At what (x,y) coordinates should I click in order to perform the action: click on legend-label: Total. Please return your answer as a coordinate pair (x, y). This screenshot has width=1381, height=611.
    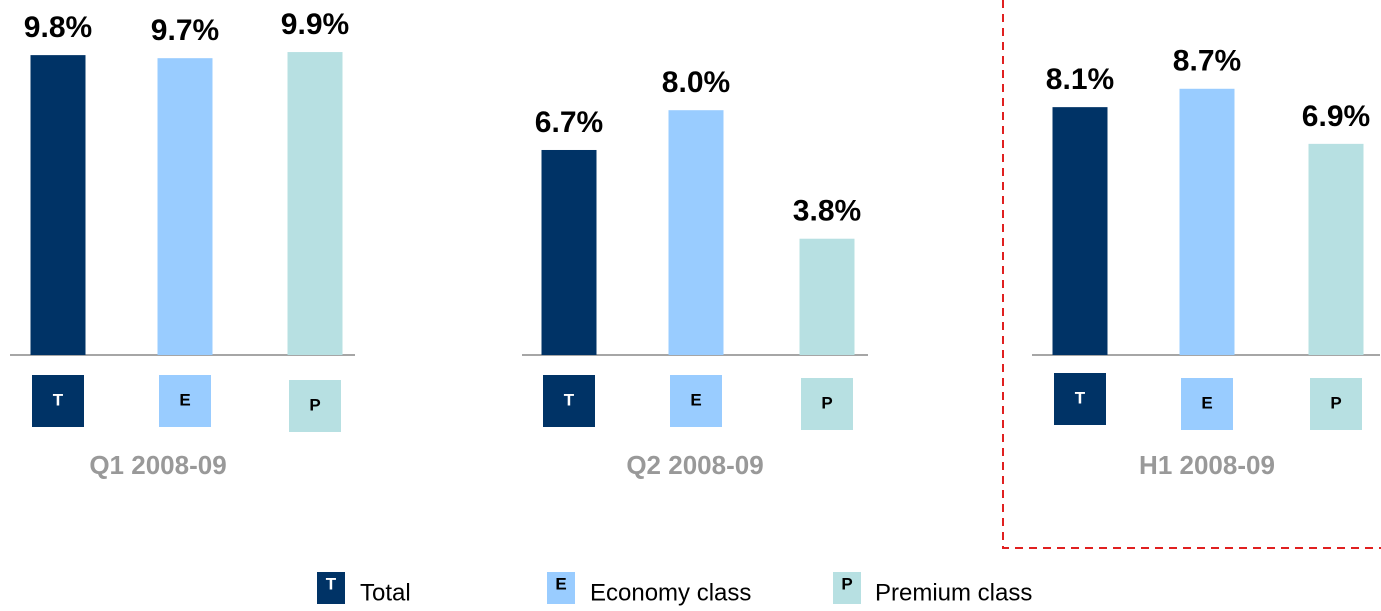
    Looking at the image, I should click on (385, 592).